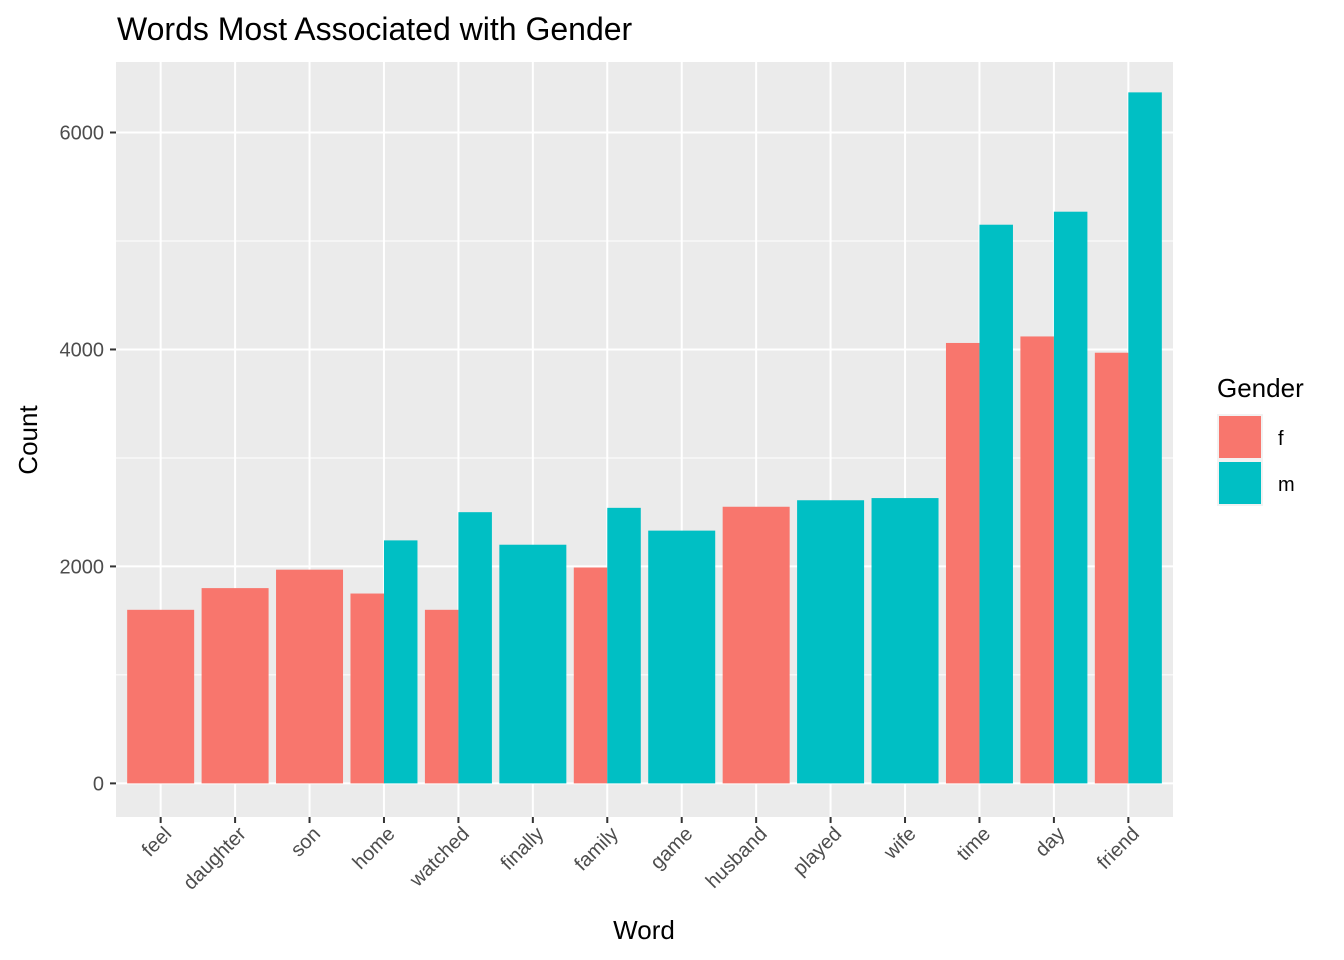 Image resolution: width=1344 pixels, height=960 pixels. What do you see at coordinates (737, 858) in the screenshot?
I see `x-tick-label: husband` at bounding box center [737, 858].